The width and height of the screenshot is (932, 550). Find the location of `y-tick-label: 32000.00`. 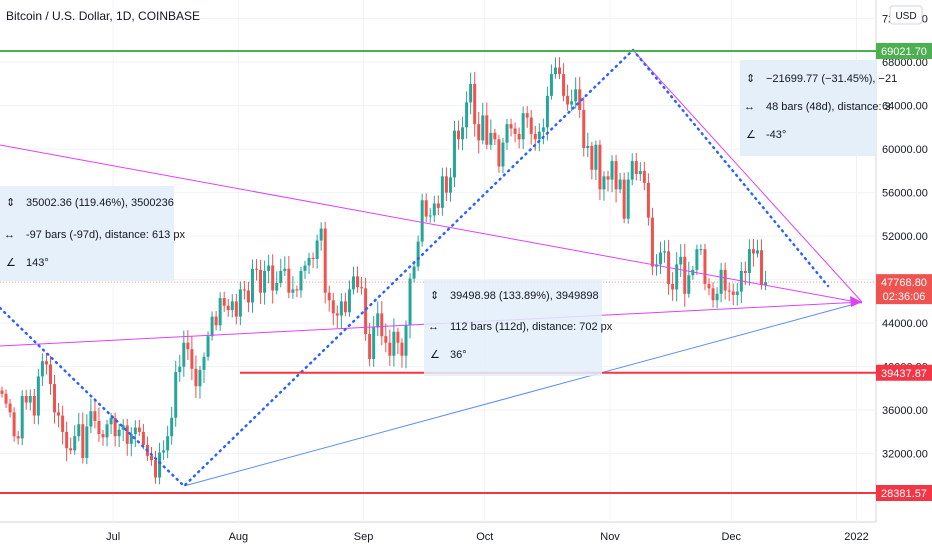

y-tick-label: 32000.00 is located at coordinates (905, 455).